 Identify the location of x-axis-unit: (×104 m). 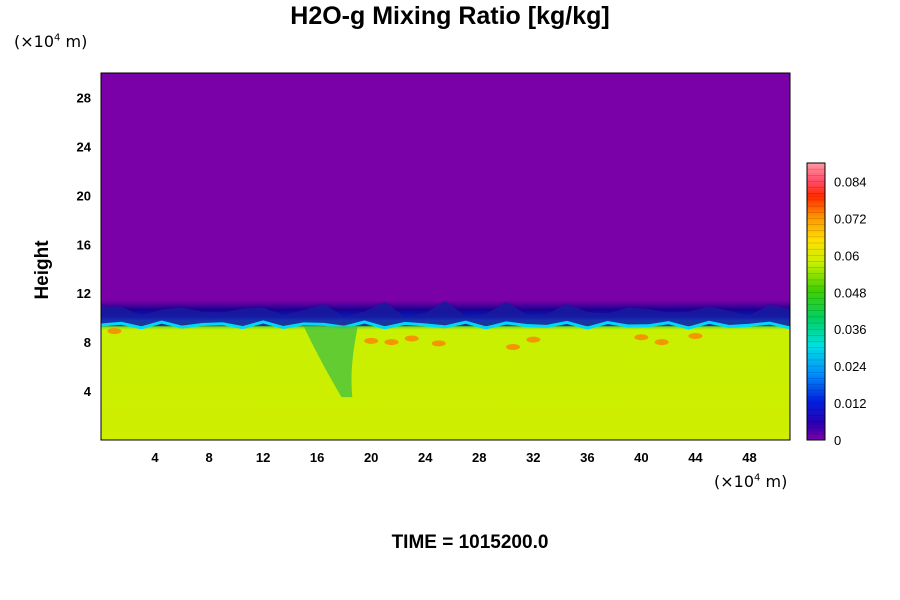
(750, 481).